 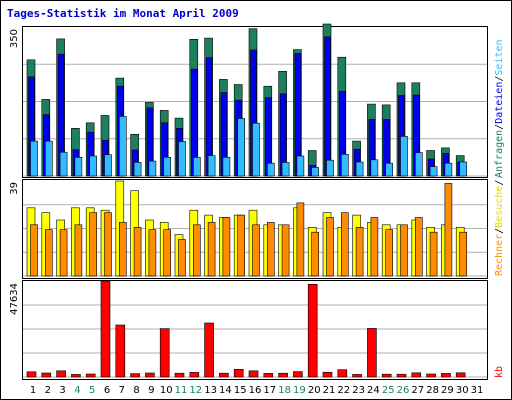 What do you see at coordinates (123, 13) in the screenshot?
I see `chart-title: Tages-Statistik im Monat April 2009` at bounding box center [123, 13].